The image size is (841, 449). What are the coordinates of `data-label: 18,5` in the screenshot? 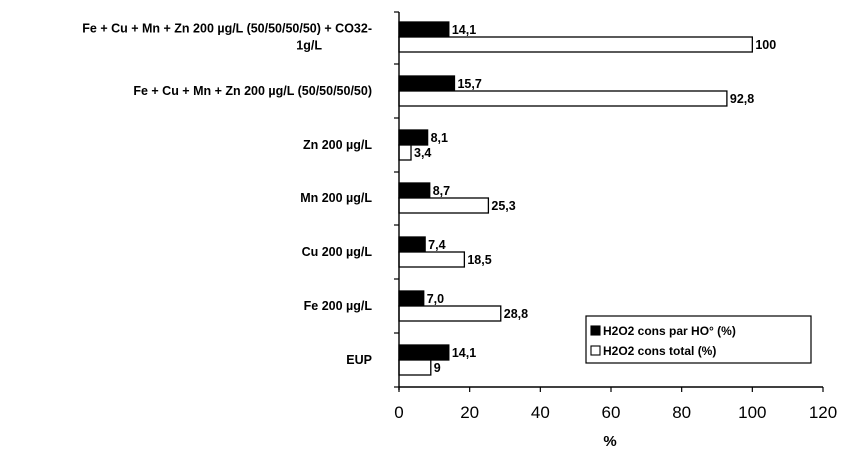 It's located at (479, 260).